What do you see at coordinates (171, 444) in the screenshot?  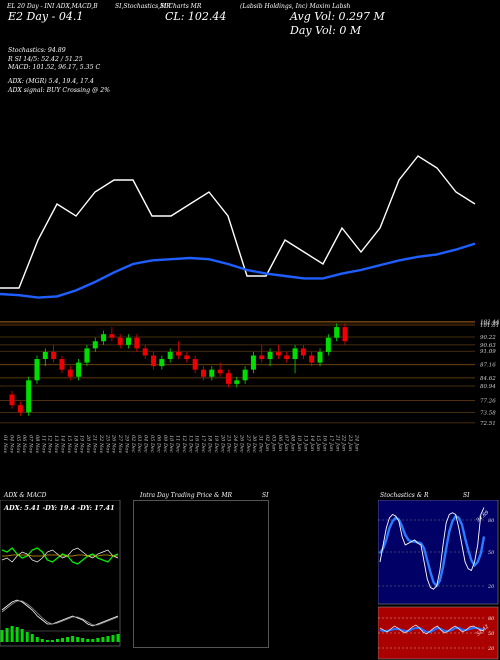 I see `date-label: 10 Dec` at bounding box center [171, 444].